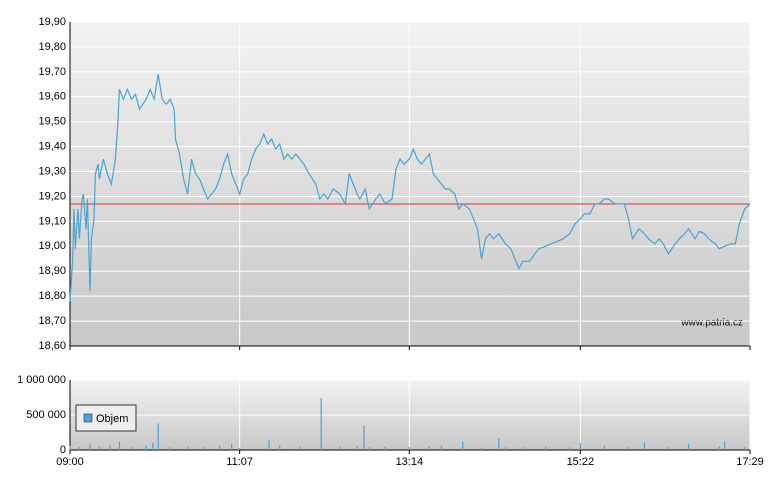 Image resolution: width=780 pixels, height=490 pixels. What do you see at coordinates (52, 246) in the screenshot?
I see `y-tick-label: 19,00` at bounding box center [52, 246].